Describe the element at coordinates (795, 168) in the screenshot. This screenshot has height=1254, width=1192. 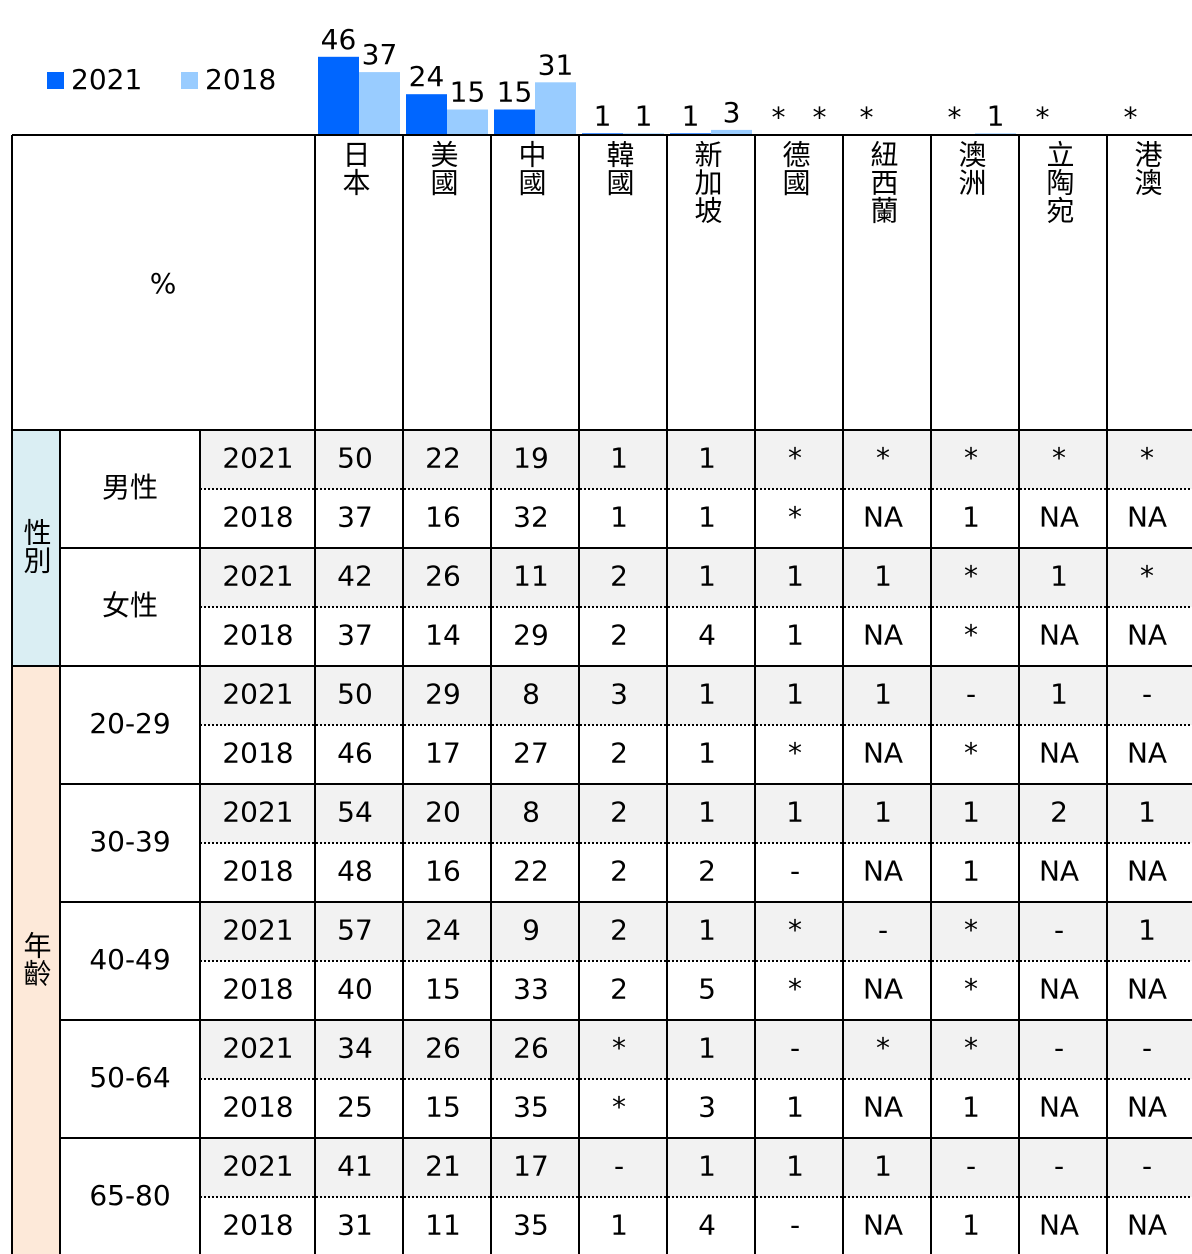
I see `column-header: 德國` at that location.